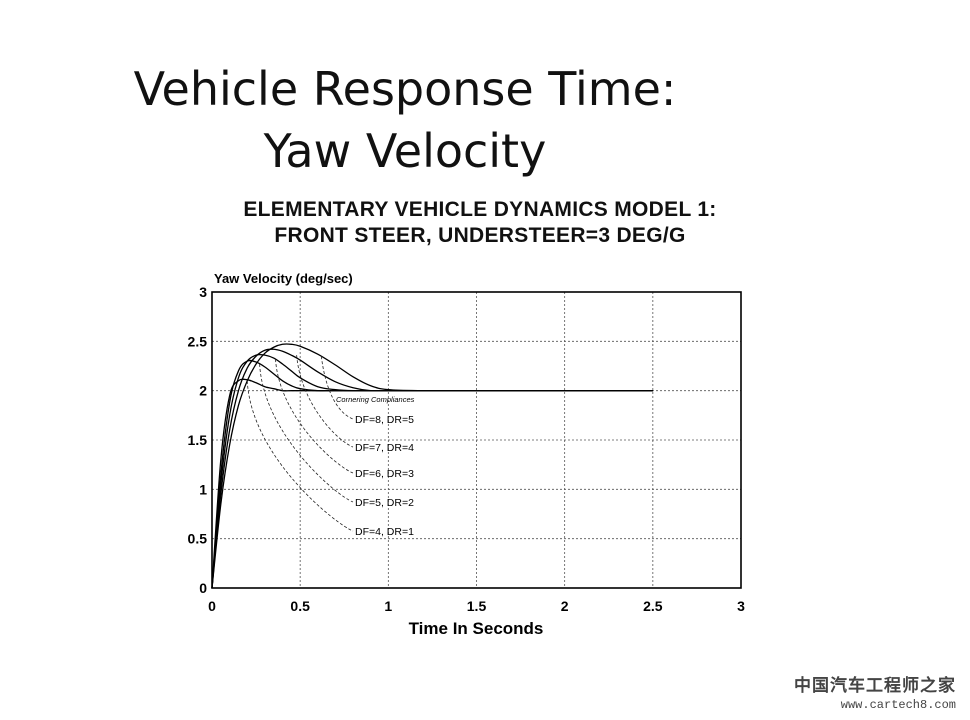 The image size is (970, 720). What do you see at coordinates (384, 448) in the screenshot?
I see `series-label-2: DF=7, DR=4` at bounding box center [384, 448].